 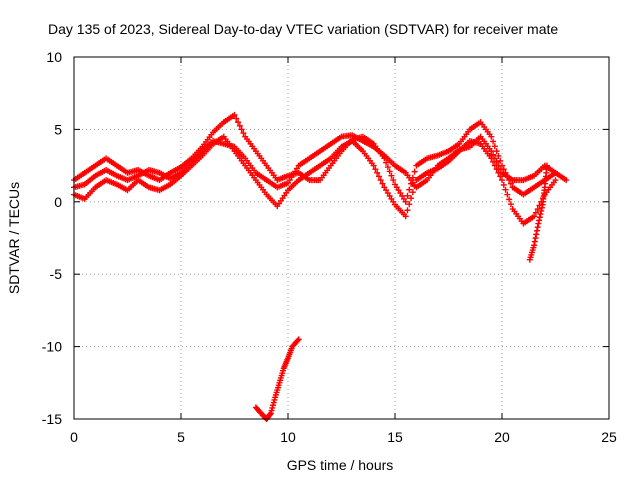 What do you see at coordinates (14, 238) in the screenshot?
I see `y-axis-title: SDTVAR / TECUs` at bounding box center [14, 238].